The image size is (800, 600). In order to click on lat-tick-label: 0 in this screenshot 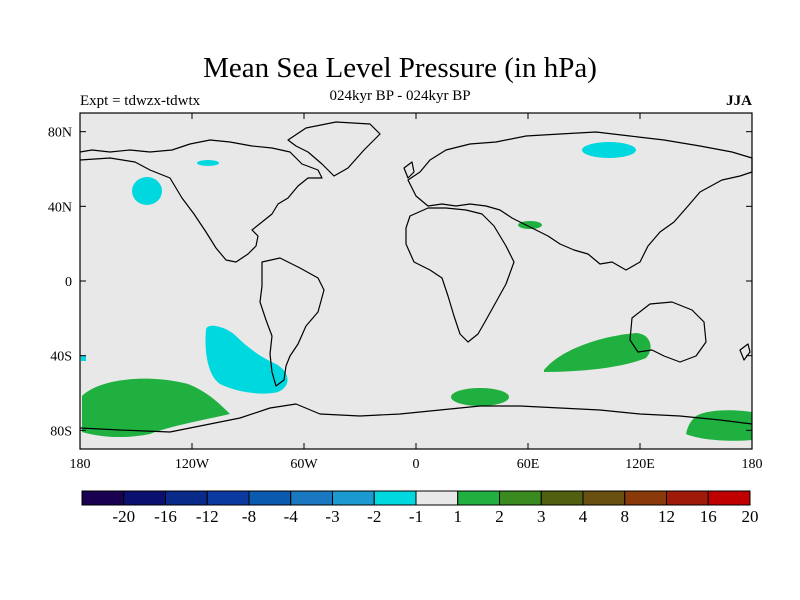, I will do `click(68, 282)`.